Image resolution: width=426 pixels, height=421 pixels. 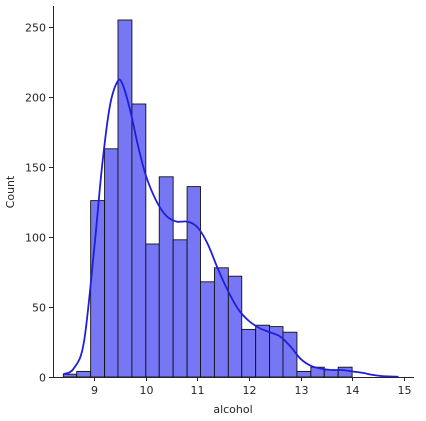 I want to click on y-tick-label: 50, so click(x=39, y=308).